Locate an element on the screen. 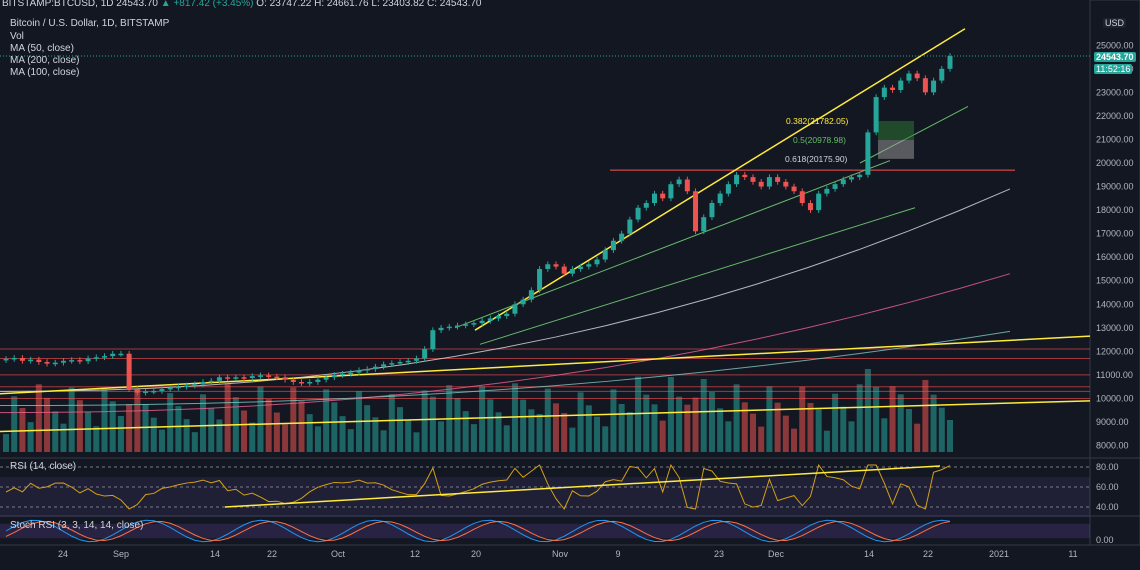 This screenshot has width=1140, height=570. price-tick: 17000.00 is located at coordinates (1115, 234).